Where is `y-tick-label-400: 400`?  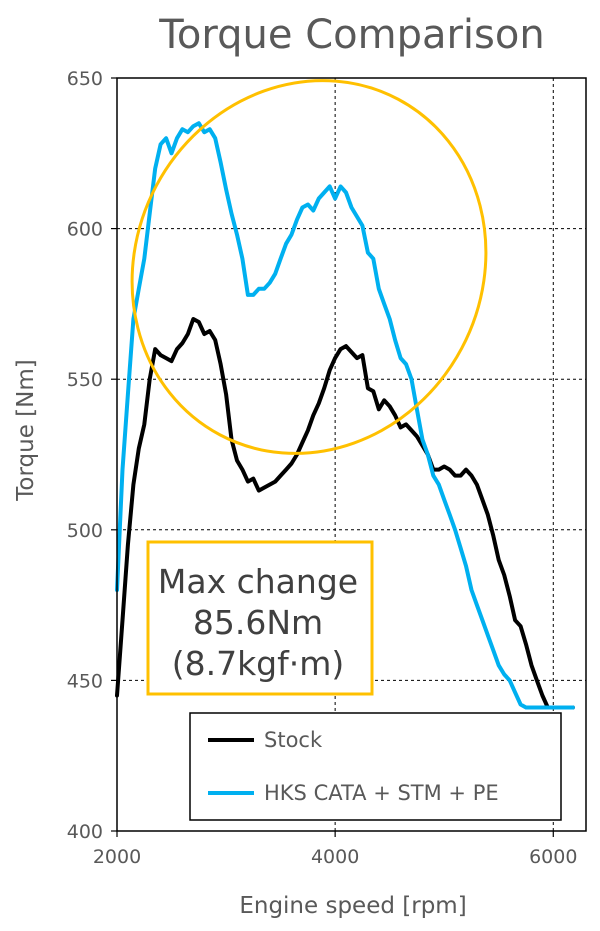 y-tick-label-400: 400 is located at coordinates (85, 832).